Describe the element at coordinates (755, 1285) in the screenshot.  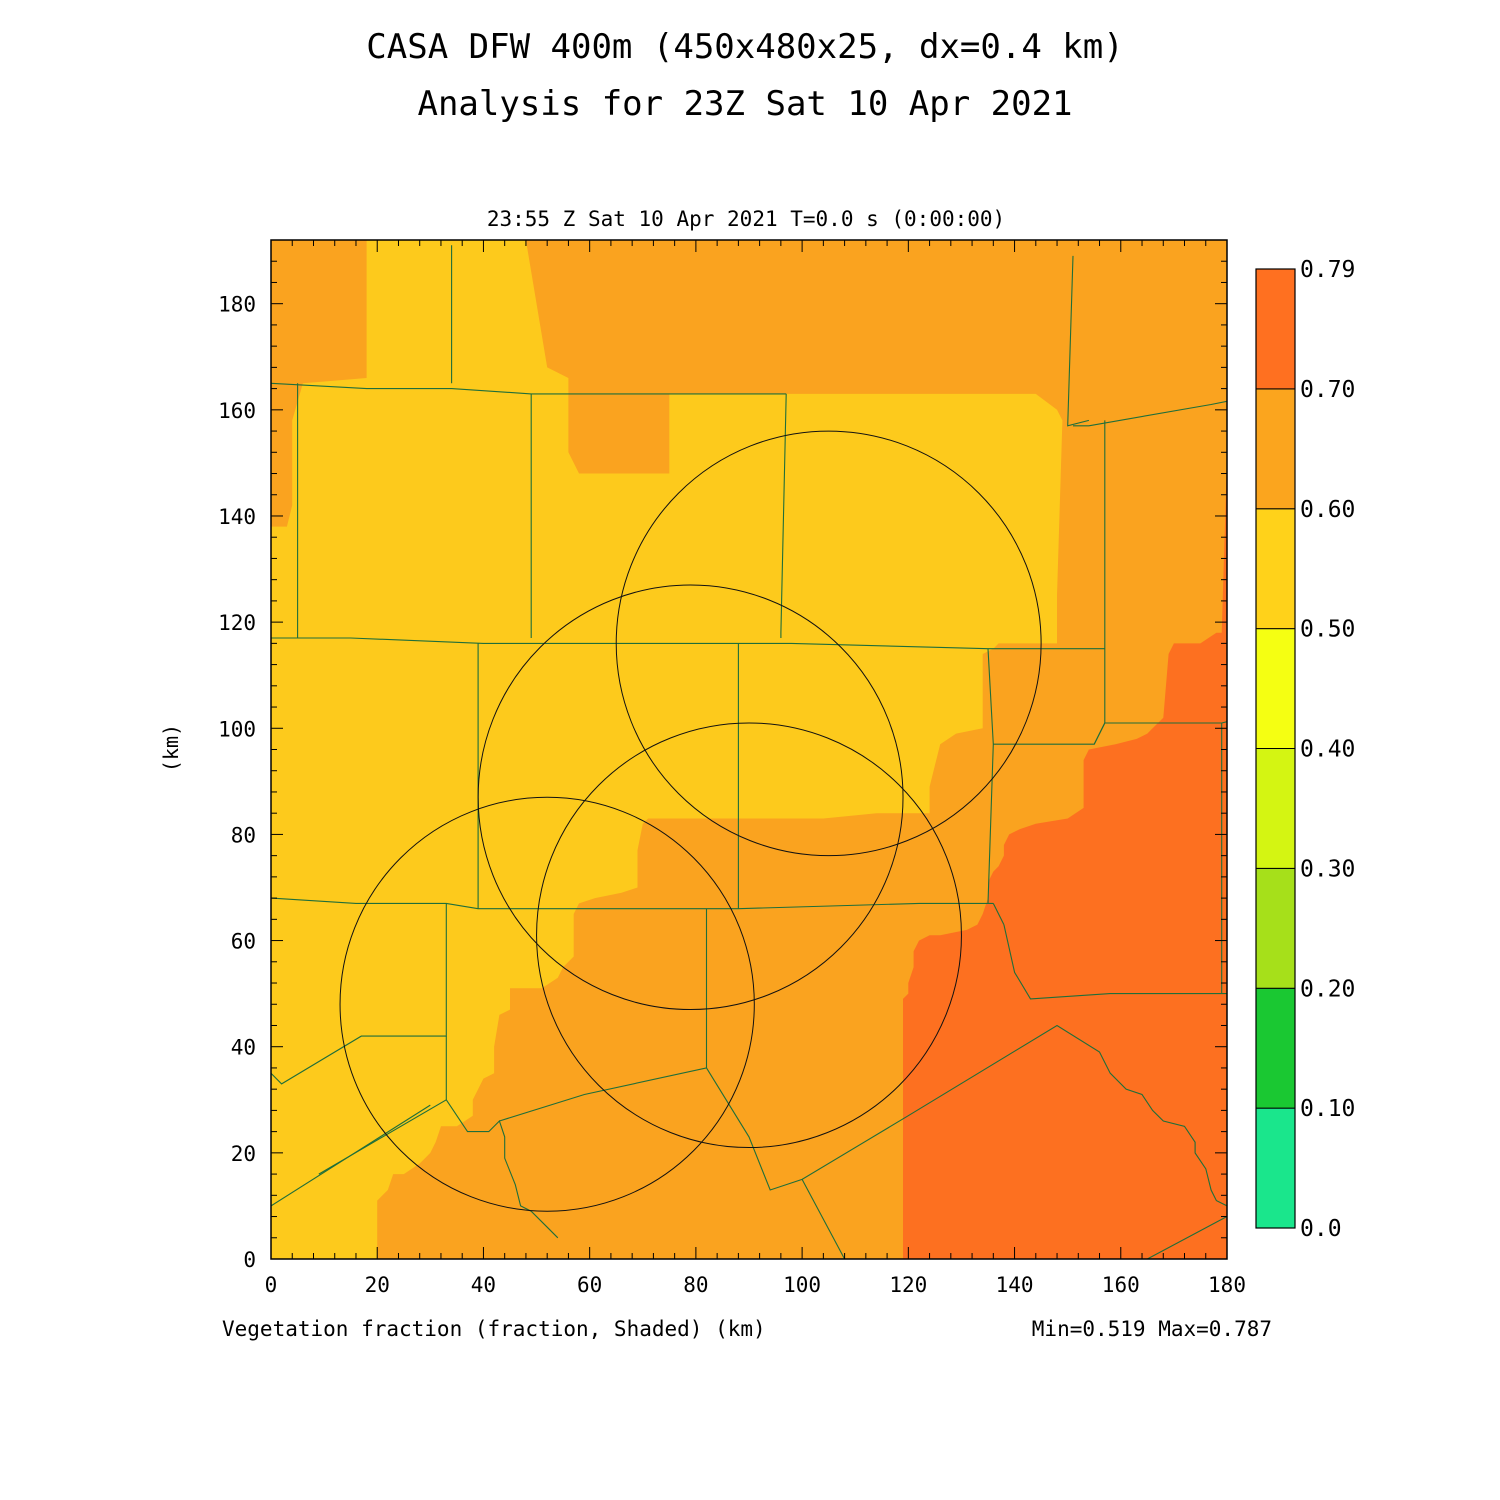
I see `x-tick-labels: 0 20 40 60 80 100 120 140 160 180` at that location.